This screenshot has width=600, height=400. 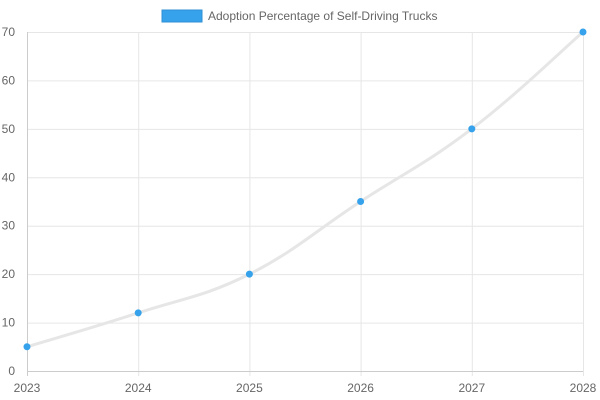 What do you see at coordinates (305, 388) in the screenshot?
I see `x-tick-labels: 2023 2024 2025 2026 2027 2028` at bounding box center [305, 388].